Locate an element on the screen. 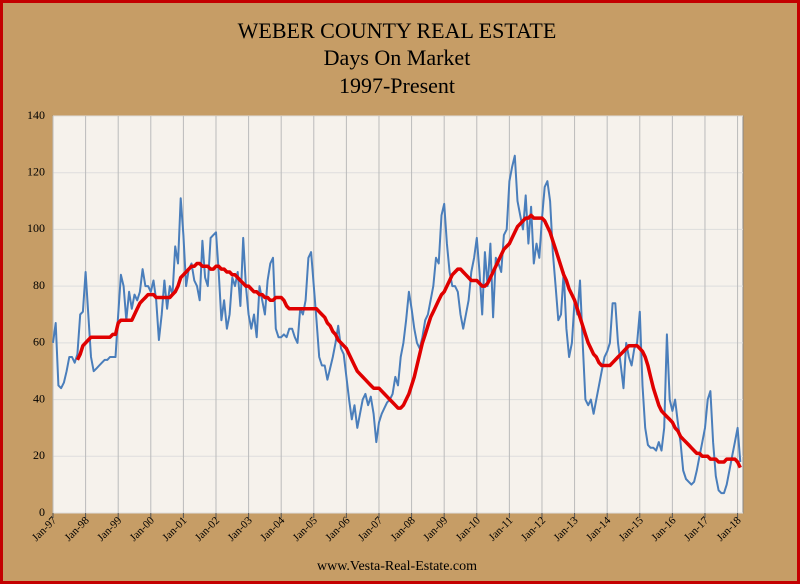  x-tick-label: Jan-11 is located at coordinates (501, 529).